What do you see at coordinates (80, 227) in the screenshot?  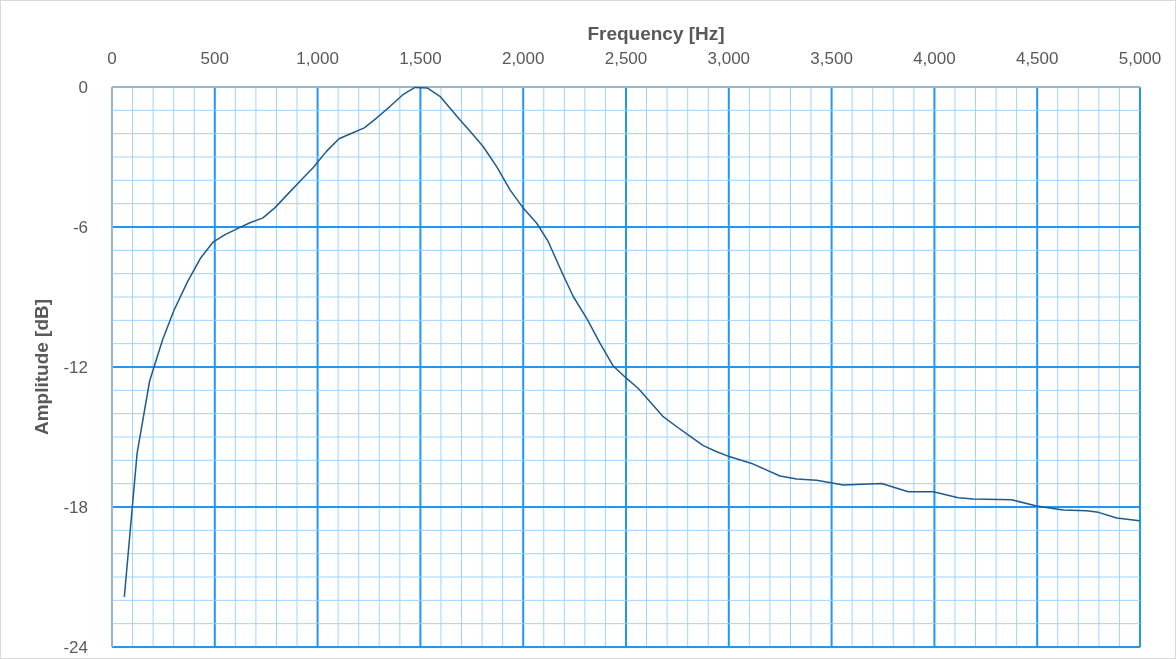 I see `y-tick-label: -6` at bounding box center [80, 227].